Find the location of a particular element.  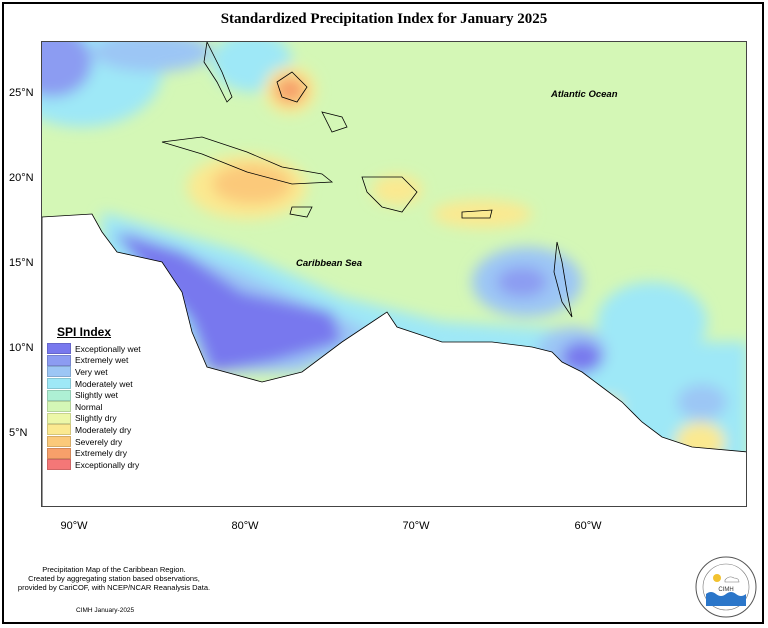

legend-item: Very wet is located at coordinates (94, 372).